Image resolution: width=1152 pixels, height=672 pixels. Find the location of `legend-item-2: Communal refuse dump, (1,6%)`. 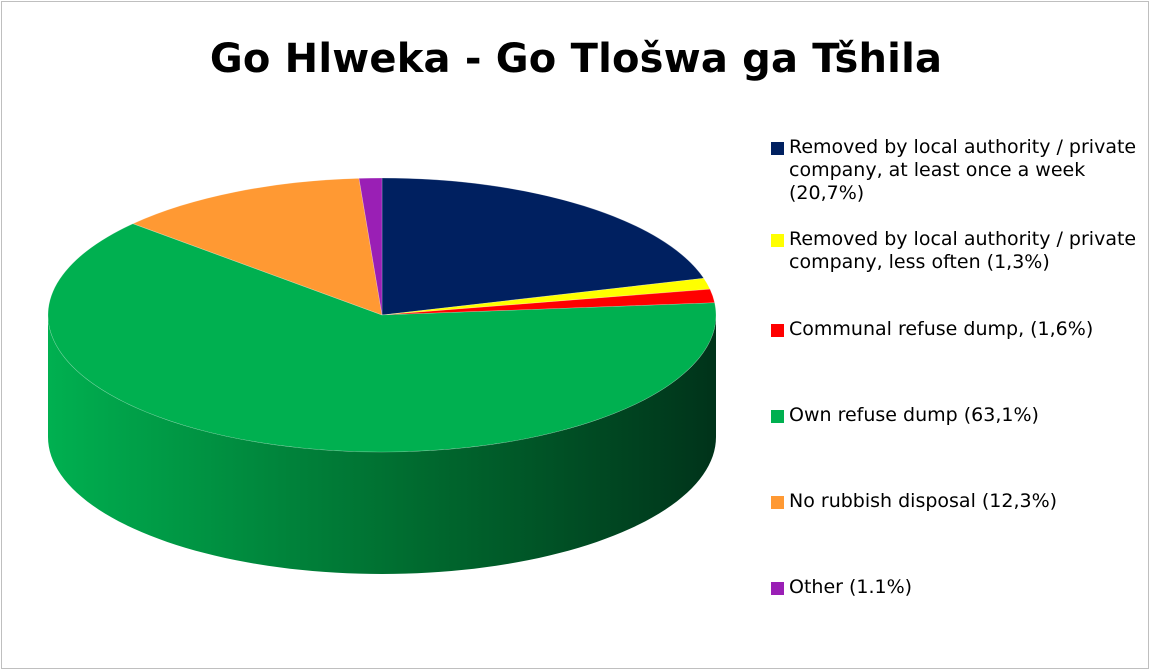

legend-item-2: Communal refuse dump, (1,6%) is located at coordinates (960, 329).